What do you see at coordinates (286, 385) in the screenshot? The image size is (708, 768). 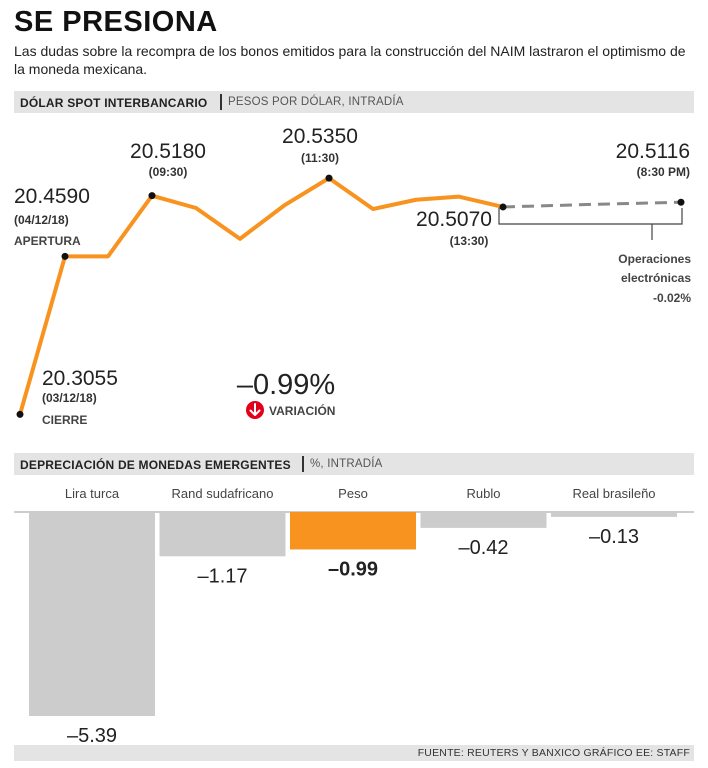 I see `variation-value: –0.99%` at bounding box center [286, 385].